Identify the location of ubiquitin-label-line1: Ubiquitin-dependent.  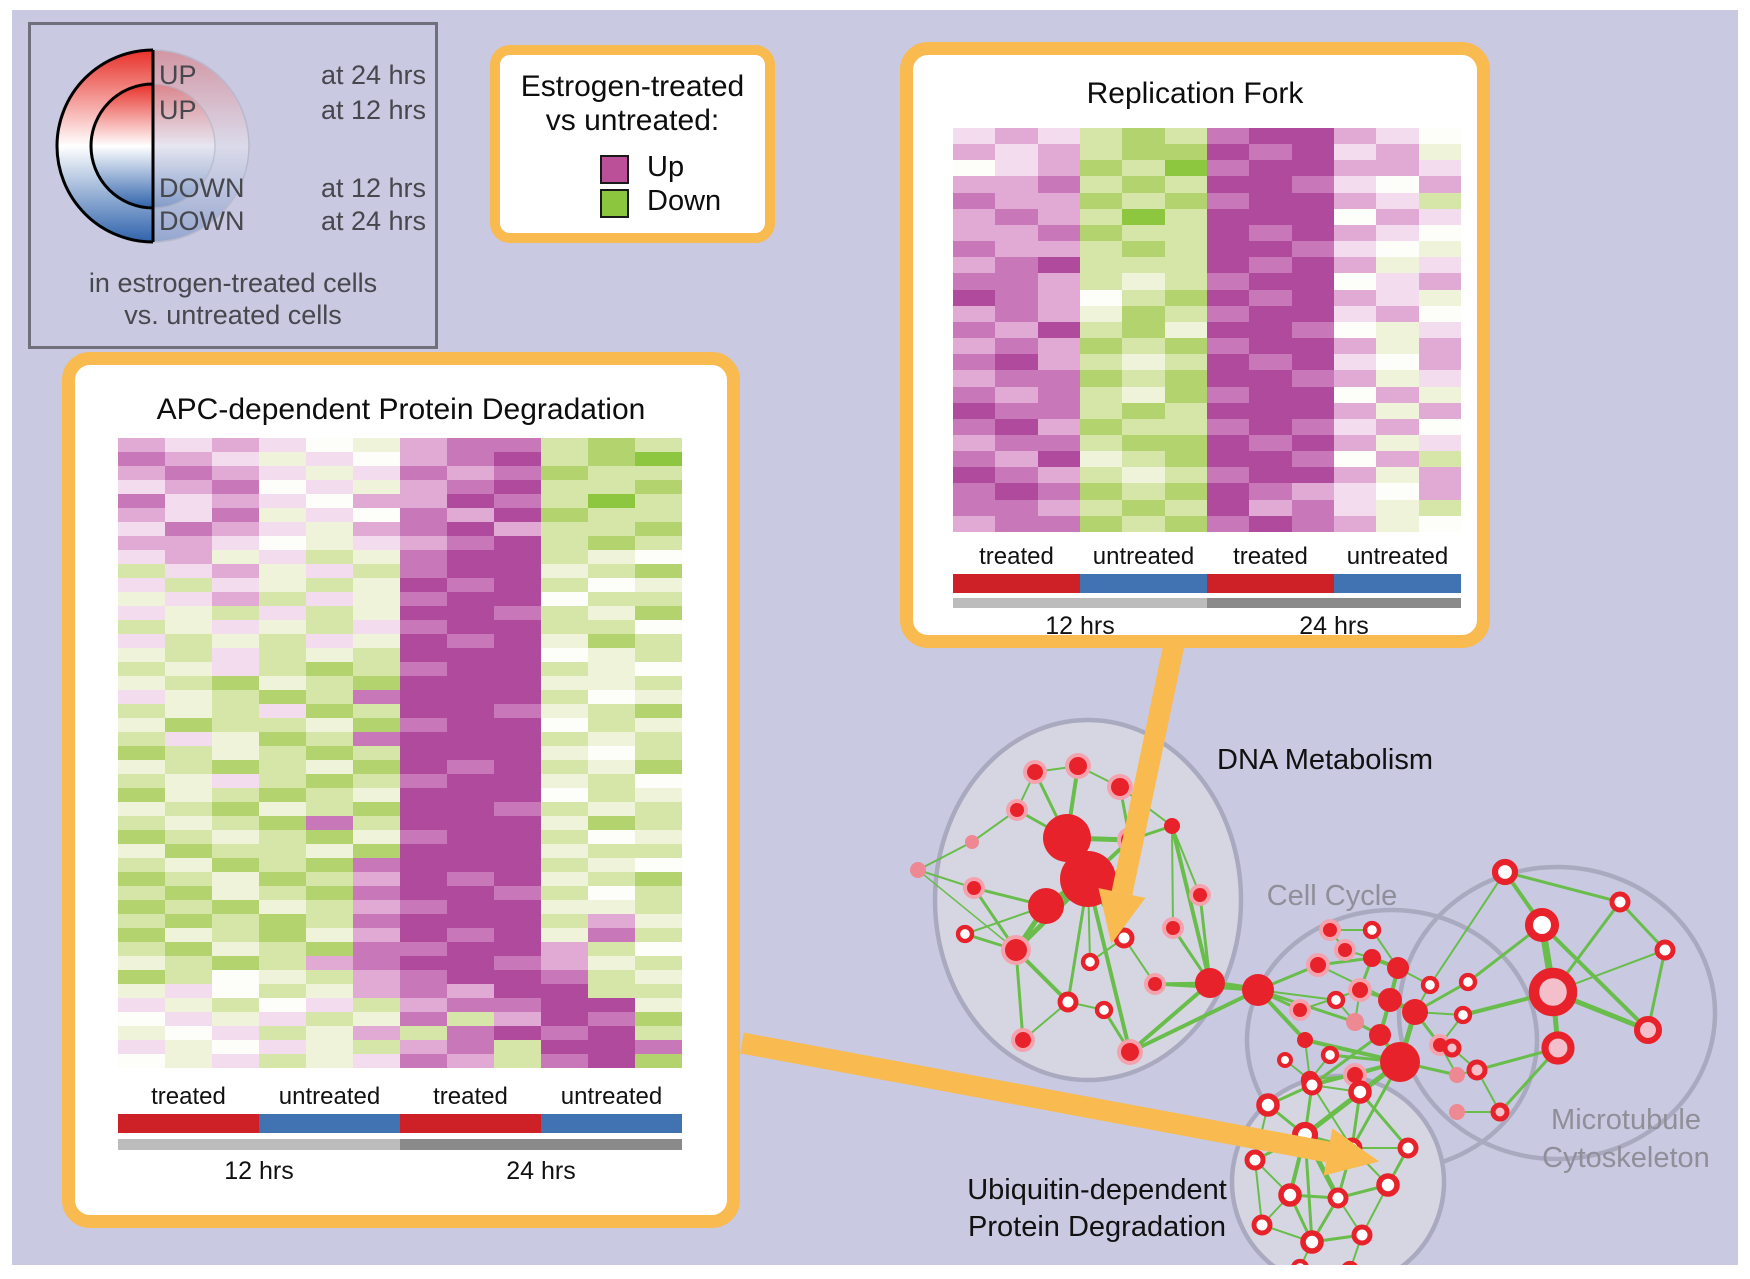
(1097, 1190).